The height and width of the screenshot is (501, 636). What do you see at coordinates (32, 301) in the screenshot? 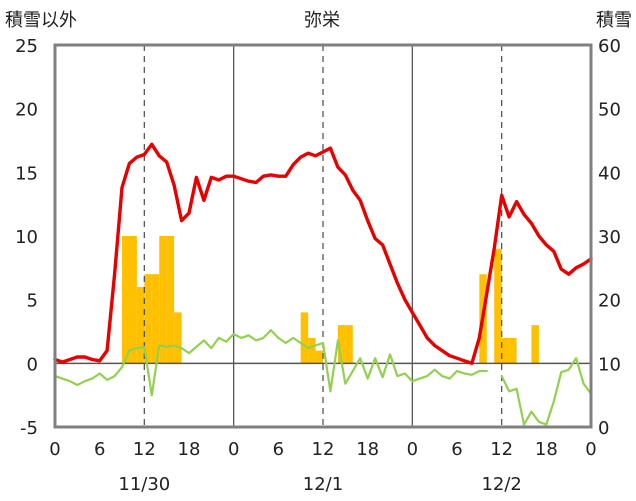
I see `left-tick-label-2: 5` at bounding box center [32, 301].